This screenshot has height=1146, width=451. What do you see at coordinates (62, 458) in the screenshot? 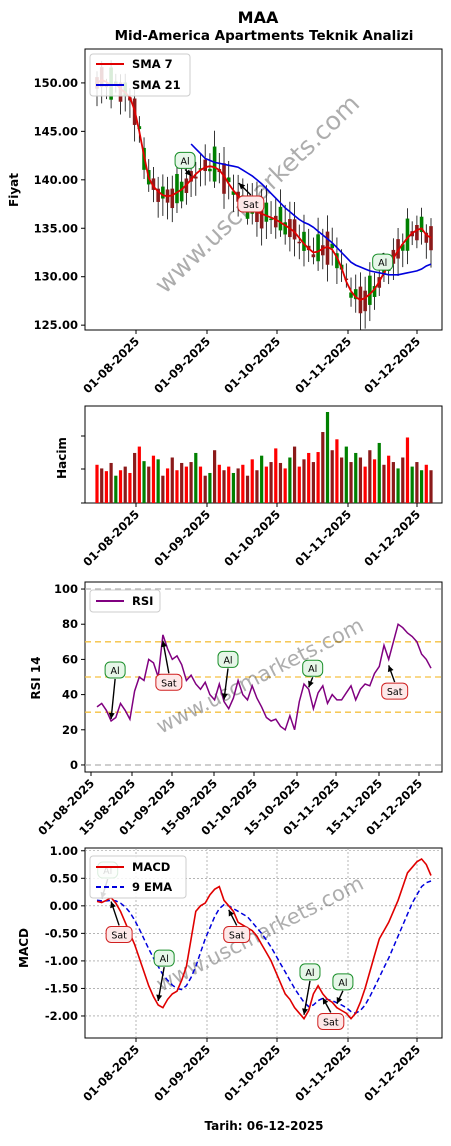
I see `volume-y-label: Hacim` at bounding box center [62, 458].